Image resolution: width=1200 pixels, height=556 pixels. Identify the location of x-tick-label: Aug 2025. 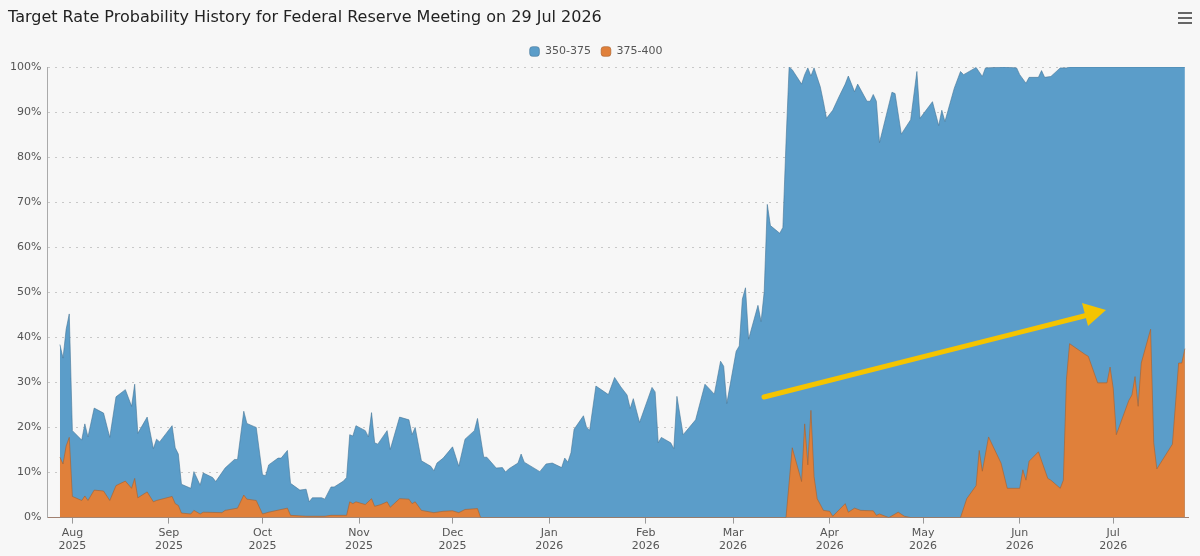
(72, 539).